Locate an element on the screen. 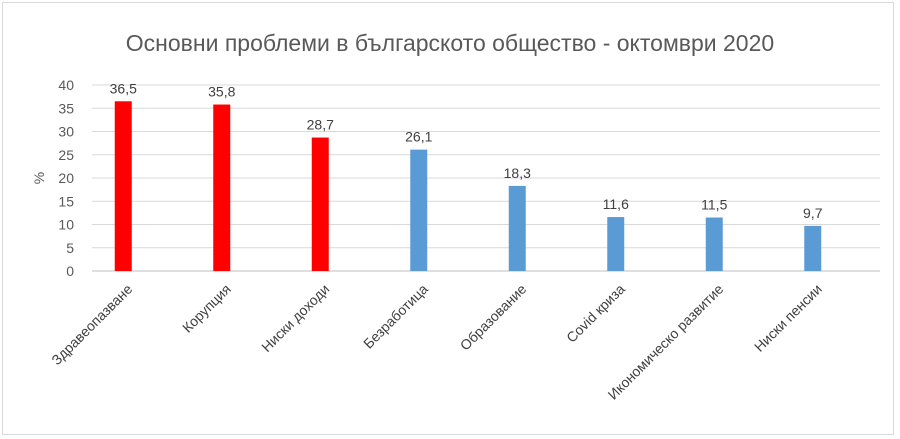 The width and height of the screenshot is (900, 439). category-label: Ниски пенсии is located at coordinates (788, 318).